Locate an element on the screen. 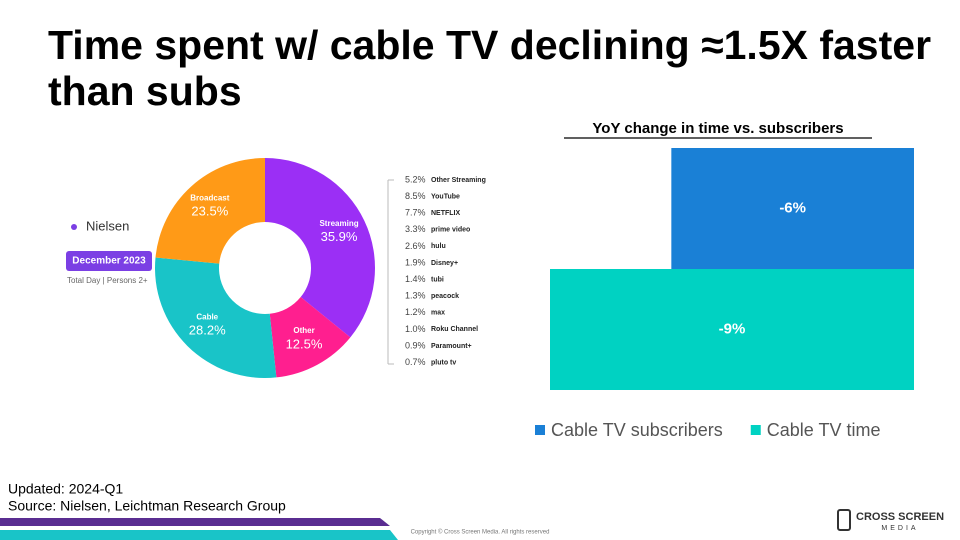 This screenshot has height=540, width=960. period: December 2023 is located at coordinates (109, 261).